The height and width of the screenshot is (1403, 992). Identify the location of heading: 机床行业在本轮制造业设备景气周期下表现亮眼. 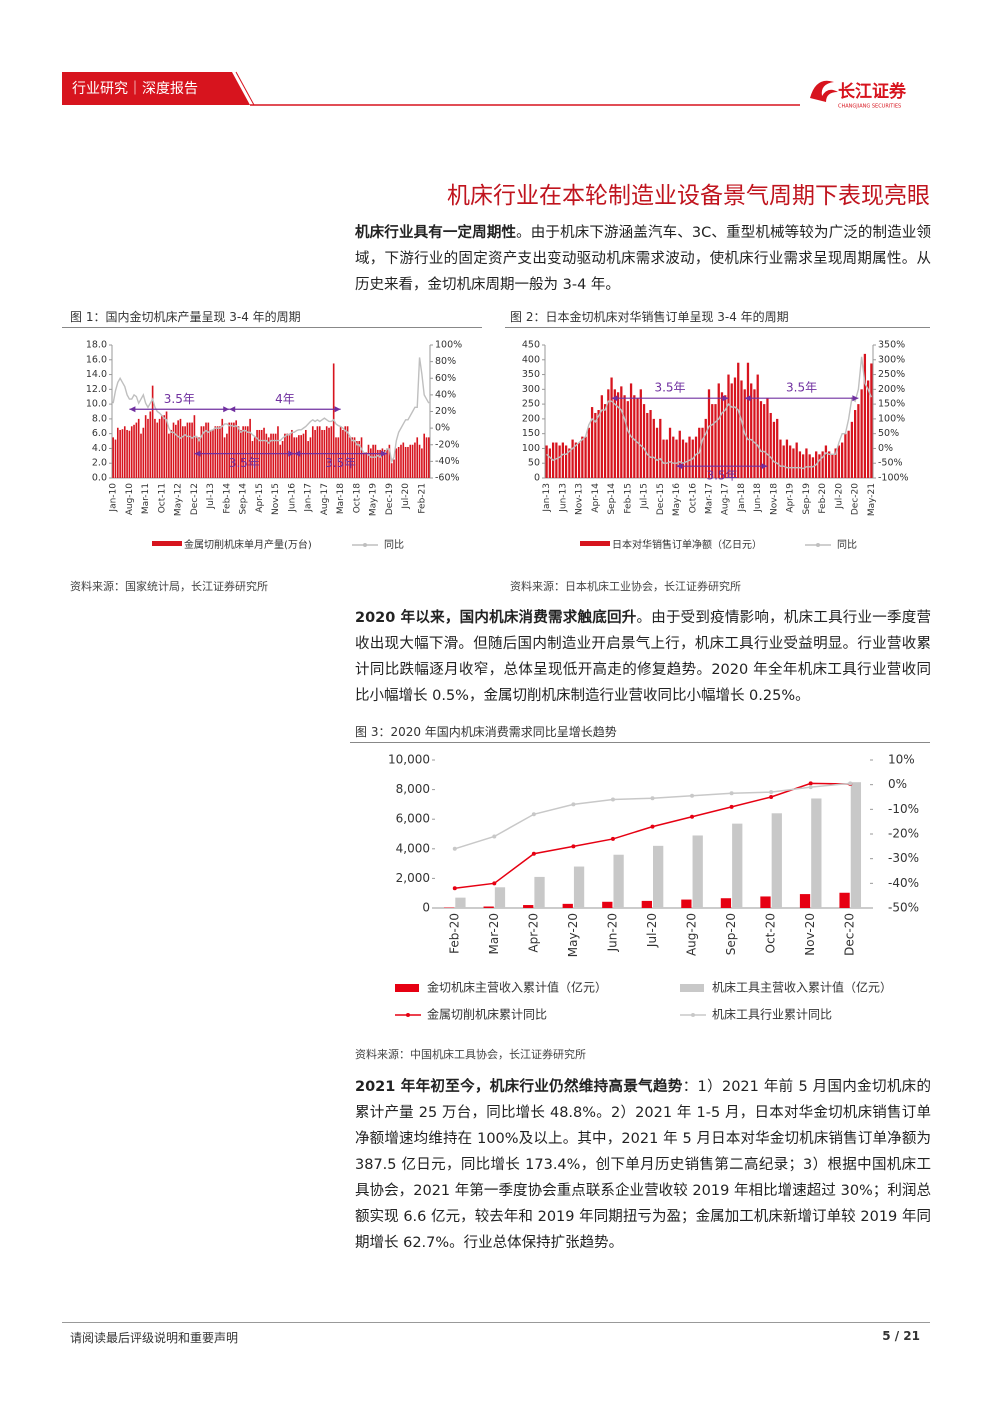
(688, 196).